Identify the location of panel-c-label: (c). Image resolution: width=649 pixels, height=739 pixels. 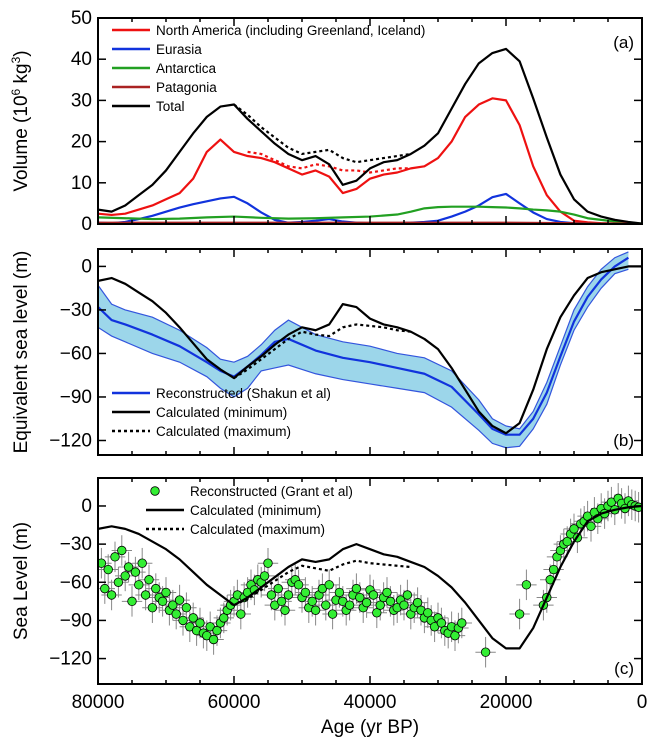
(624, 668).